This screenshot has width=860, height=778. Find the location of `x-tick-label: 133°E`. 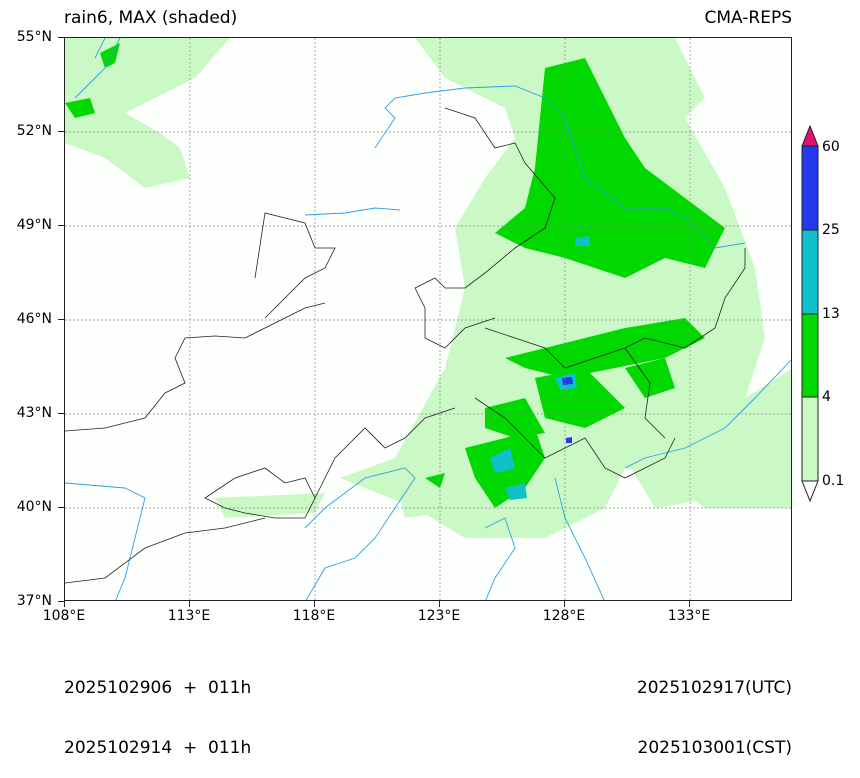

x-tick-label: 133°E is located at coordinates (689, 616).